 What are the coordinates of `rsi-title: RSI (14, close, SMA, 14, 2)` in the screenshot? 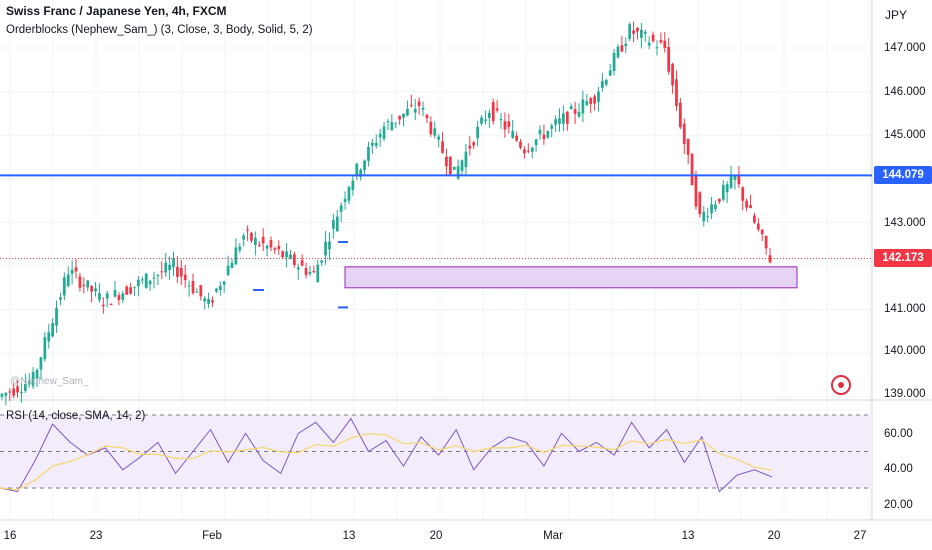 It's located at (76, 416).